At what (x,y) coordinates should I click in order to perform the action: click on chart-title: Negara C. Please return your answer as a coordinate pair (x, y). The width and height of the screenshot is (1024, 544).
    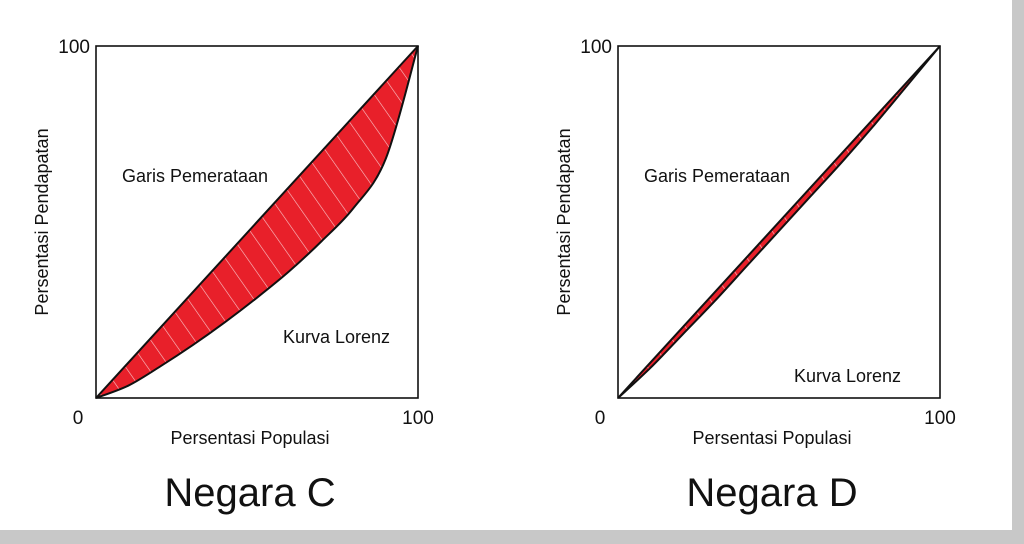
    Looking at the image, I should click on (249, 493).